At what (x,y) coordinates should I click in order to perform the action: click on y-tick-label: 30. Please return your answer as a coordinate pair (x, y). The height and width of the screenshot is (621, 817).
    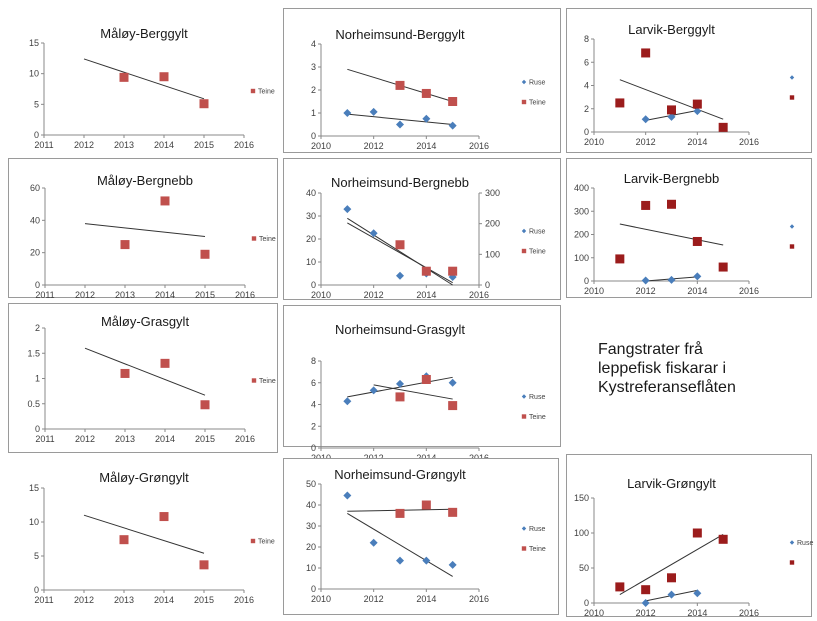
    Looking at the image, I should click on (311, 216).